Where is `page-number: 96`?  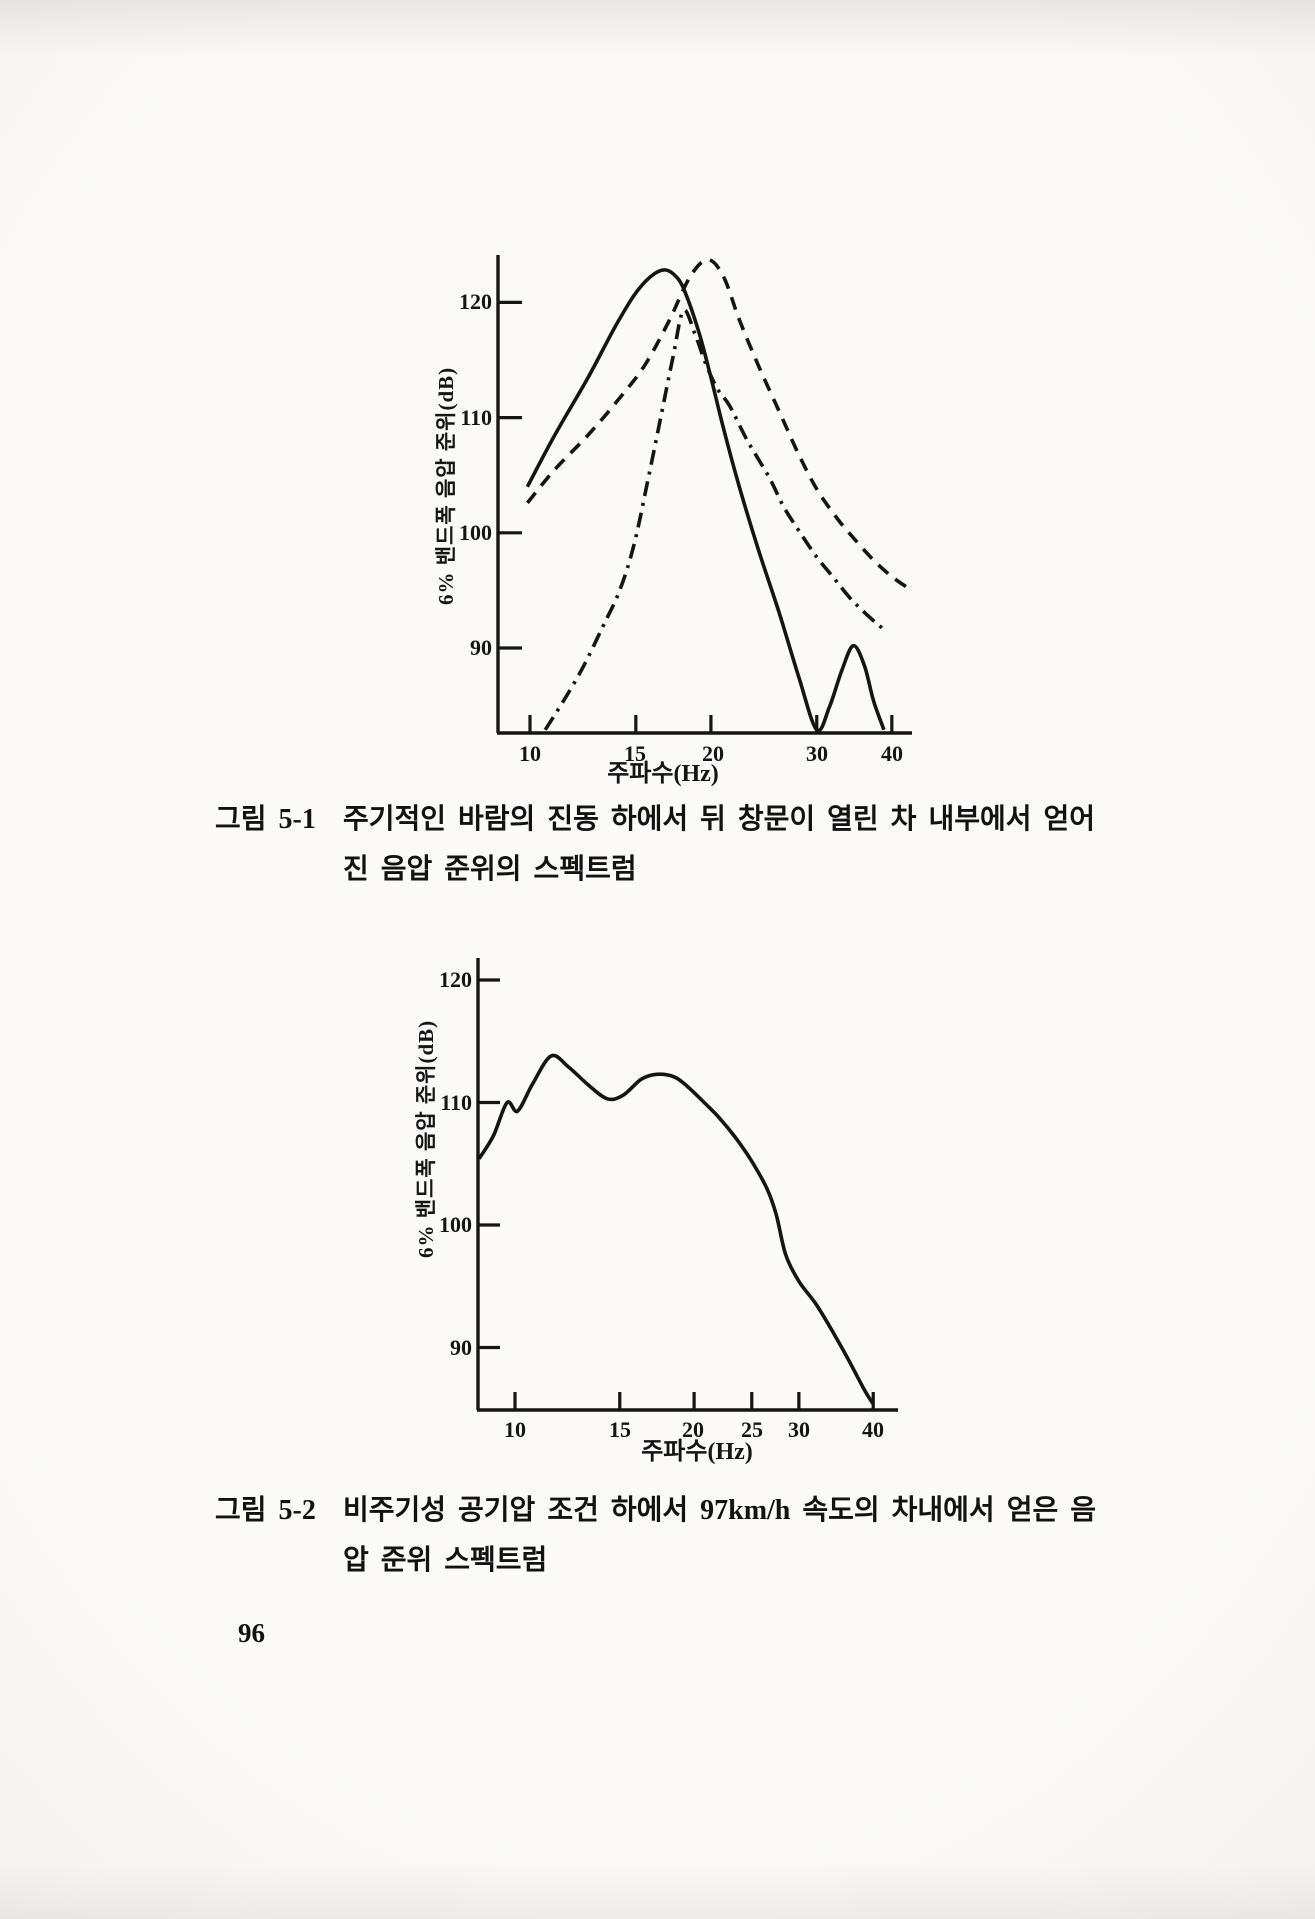 page-number: 96 is located at coordinates (251, 1633).